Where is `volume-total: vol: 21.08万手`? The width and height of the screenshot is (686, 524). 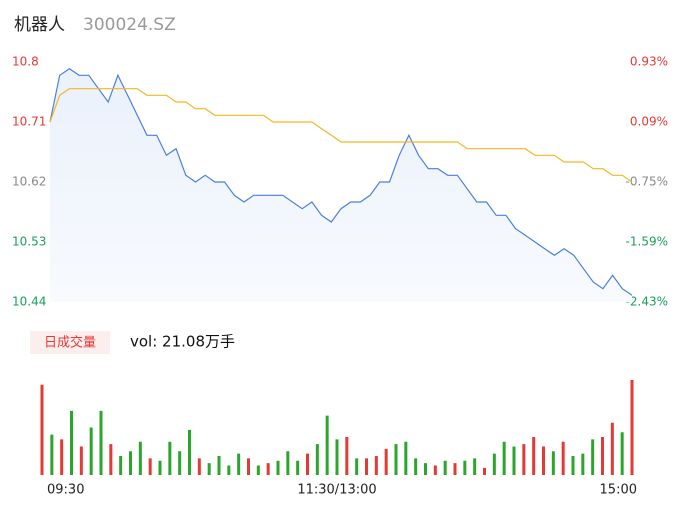
volume-total: vol: 21.08万手 is located at coordinates (182, 342).